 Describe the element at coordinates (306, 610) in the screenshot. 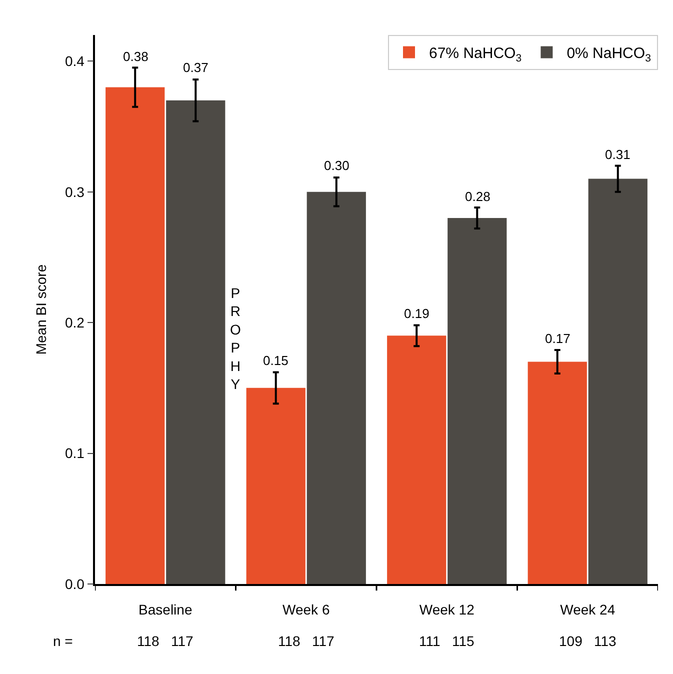

I see `x-tick-label: Week 6` at that location.